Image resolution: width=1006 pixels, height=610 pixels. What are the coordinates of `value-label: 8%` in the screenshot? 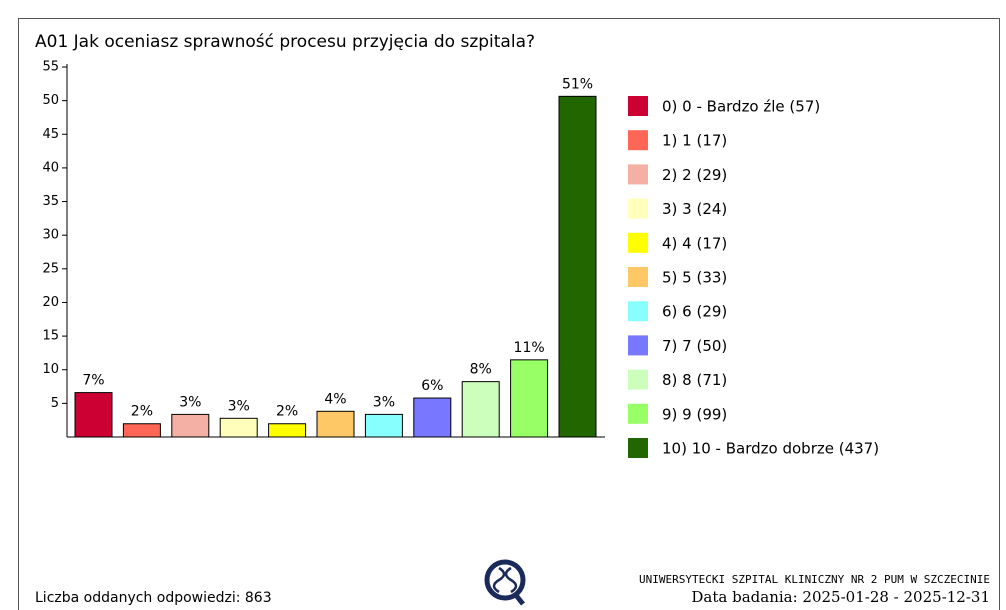 It's located at (481, 370).